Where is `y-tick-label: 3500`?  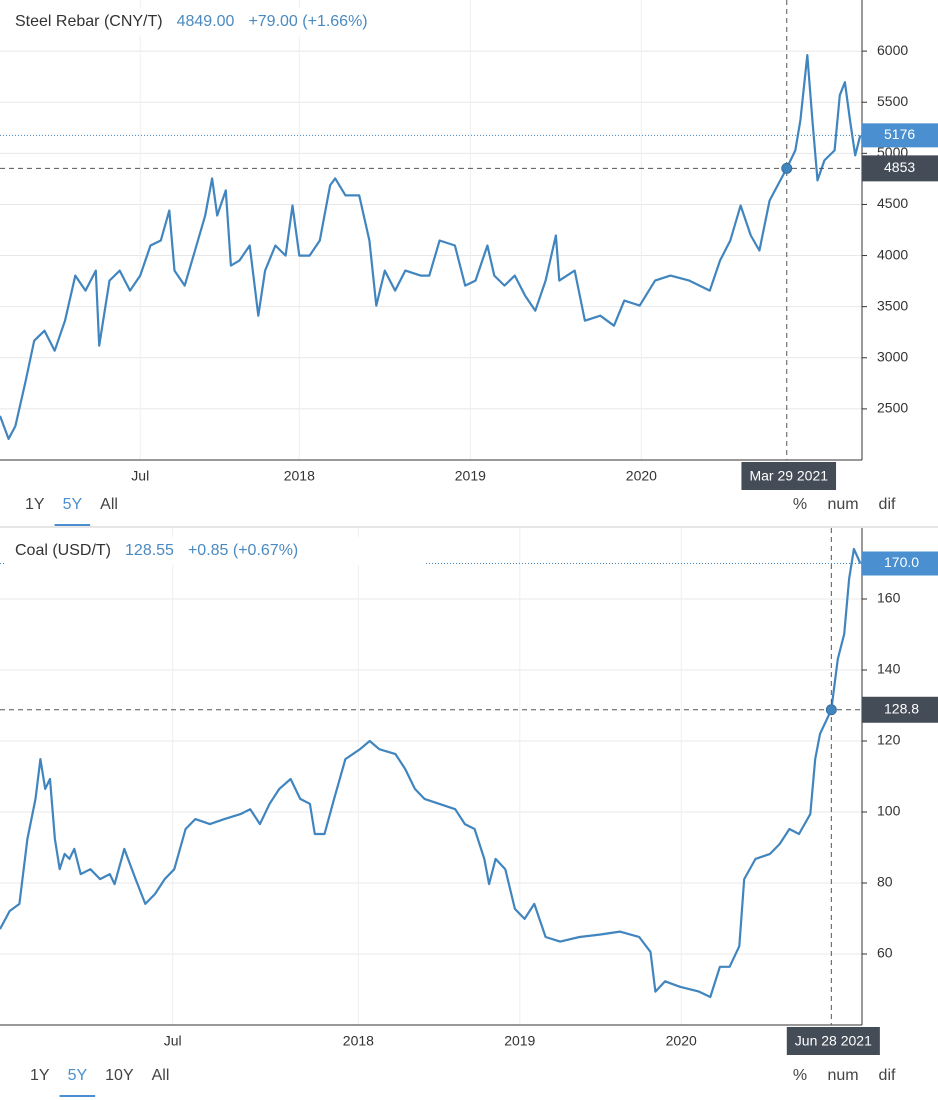
y-tick-label: 3500 is located at coordinates (892, 305).